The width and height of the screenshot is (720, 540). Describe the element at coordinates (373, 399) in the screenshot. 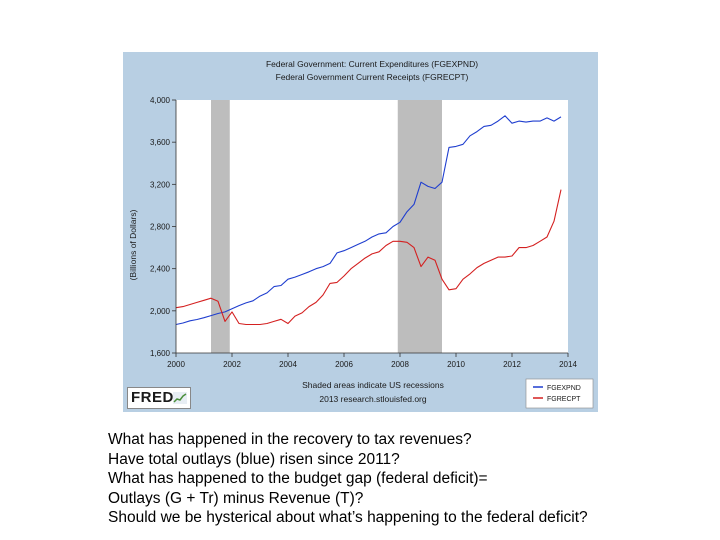

I see `footer-line-2: 2013 research.stlouisfed.org` at that location.